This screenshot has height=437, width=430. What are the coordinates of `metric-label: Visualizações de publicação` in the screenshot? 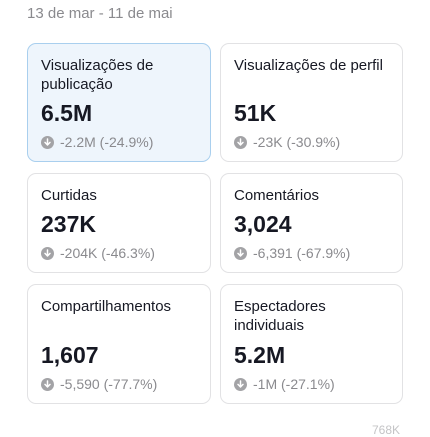 It's located at (97, 75).